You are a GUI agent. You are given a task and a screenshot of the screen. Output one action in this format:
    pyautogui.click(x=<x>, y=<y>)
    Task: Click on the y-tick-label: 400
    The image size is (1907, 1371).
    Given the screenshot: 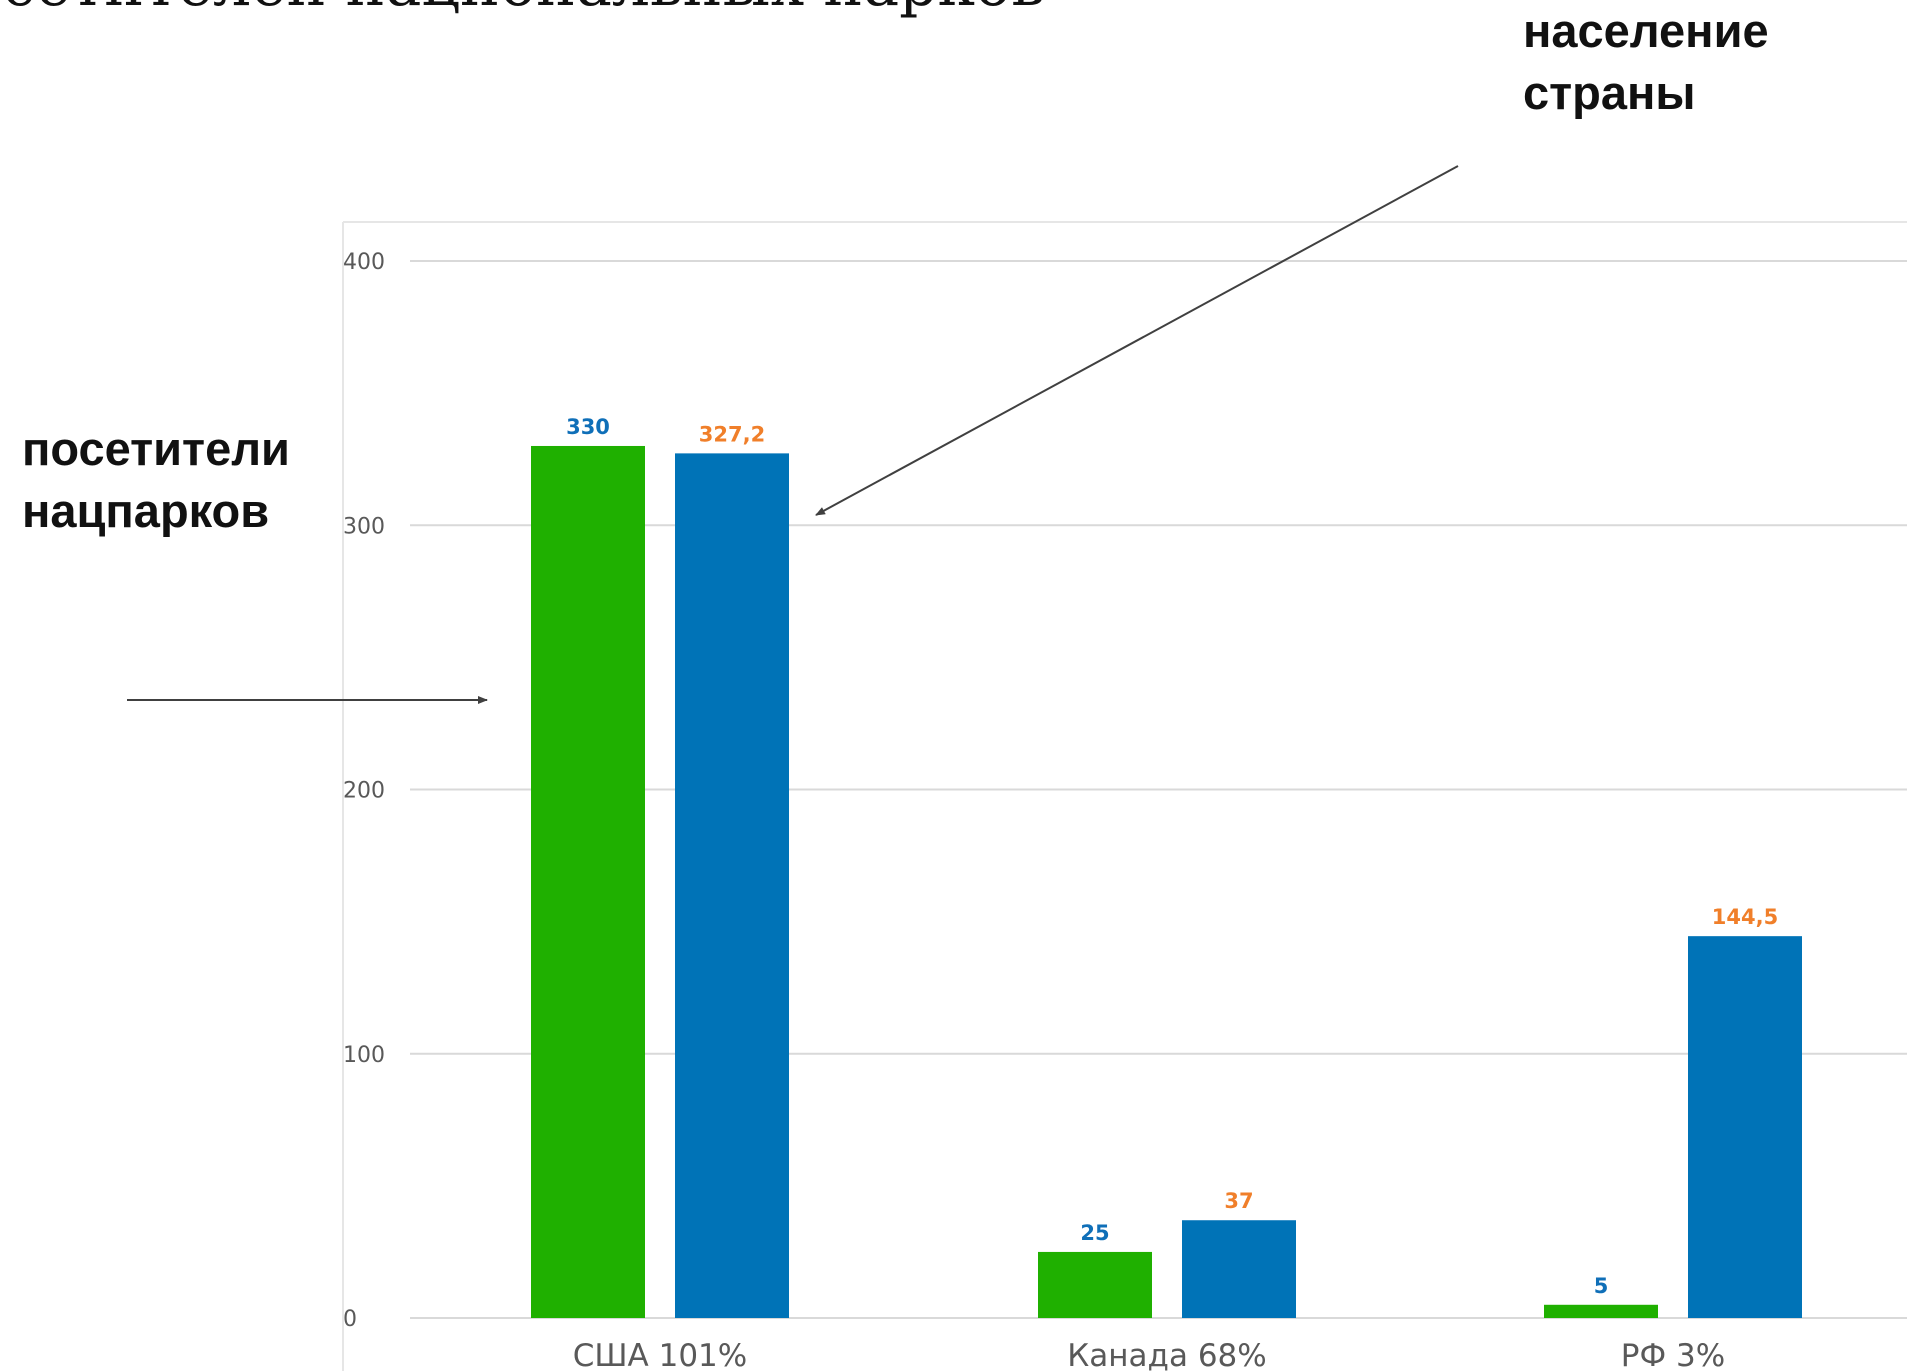 What is the action you would take?
    pyautogui.click(x=364, y=262)
    